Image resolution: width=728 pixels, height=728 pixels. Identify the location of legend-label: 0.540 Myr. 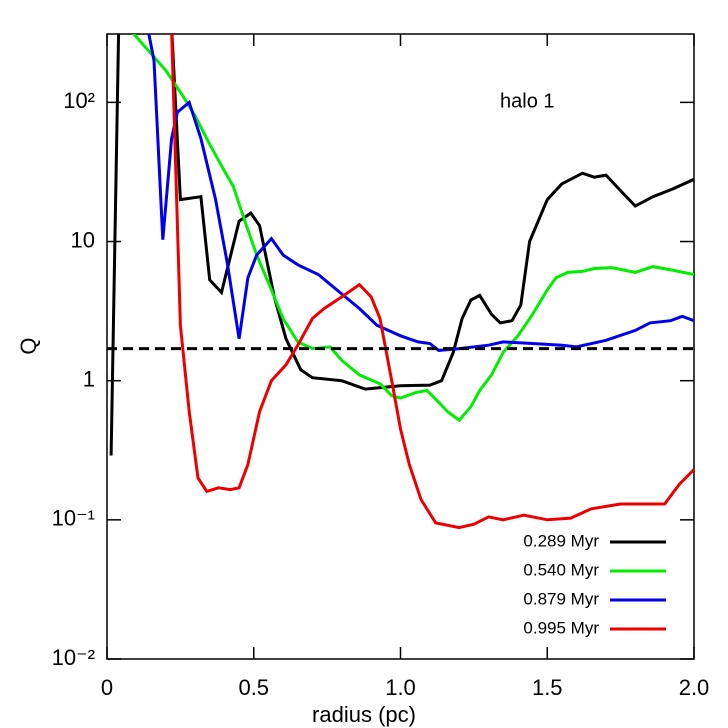
(561, 569).